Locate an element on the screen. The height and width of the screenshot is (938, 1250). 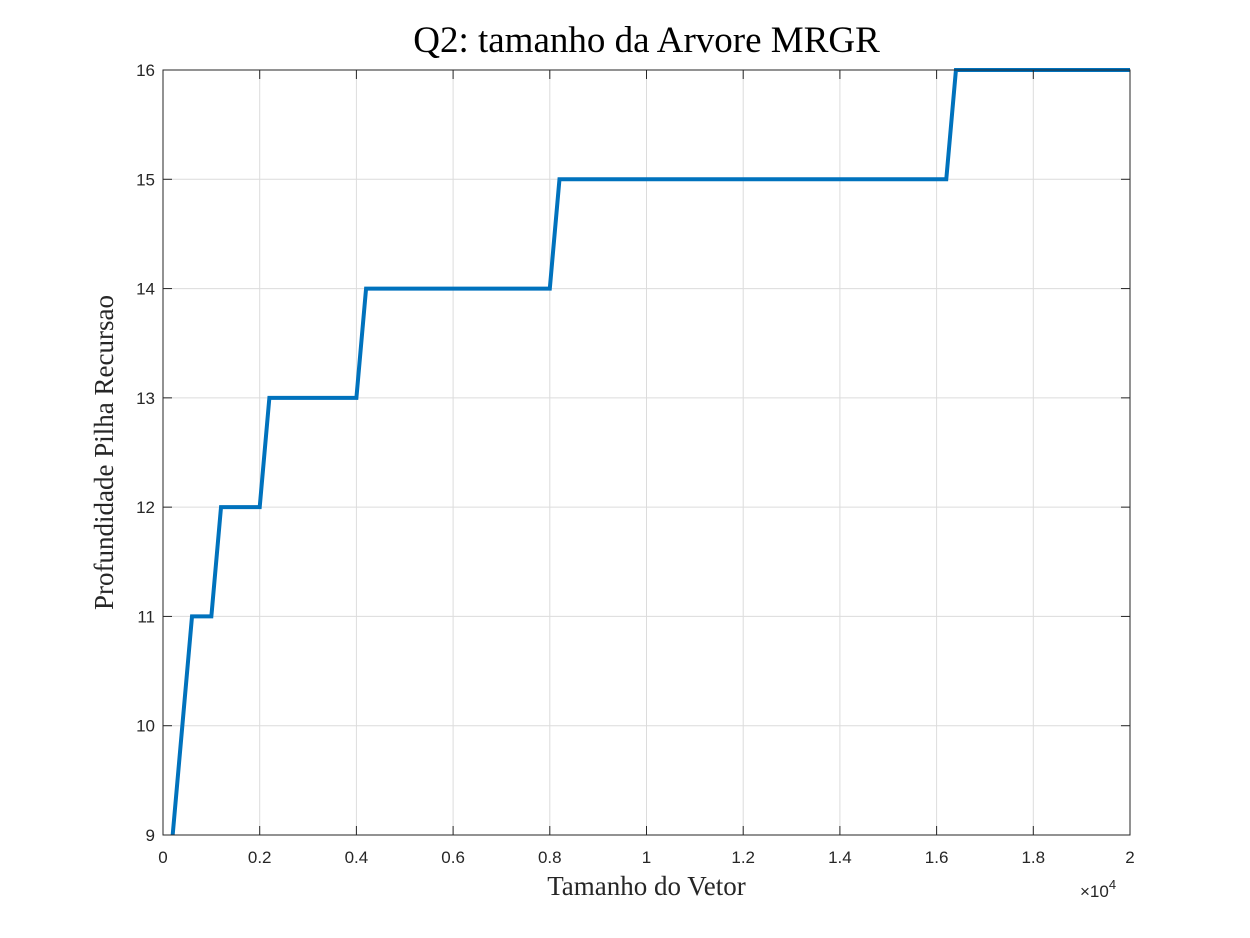
x-multiplier-exponent: 4 is located at coordinates (1112, 884).